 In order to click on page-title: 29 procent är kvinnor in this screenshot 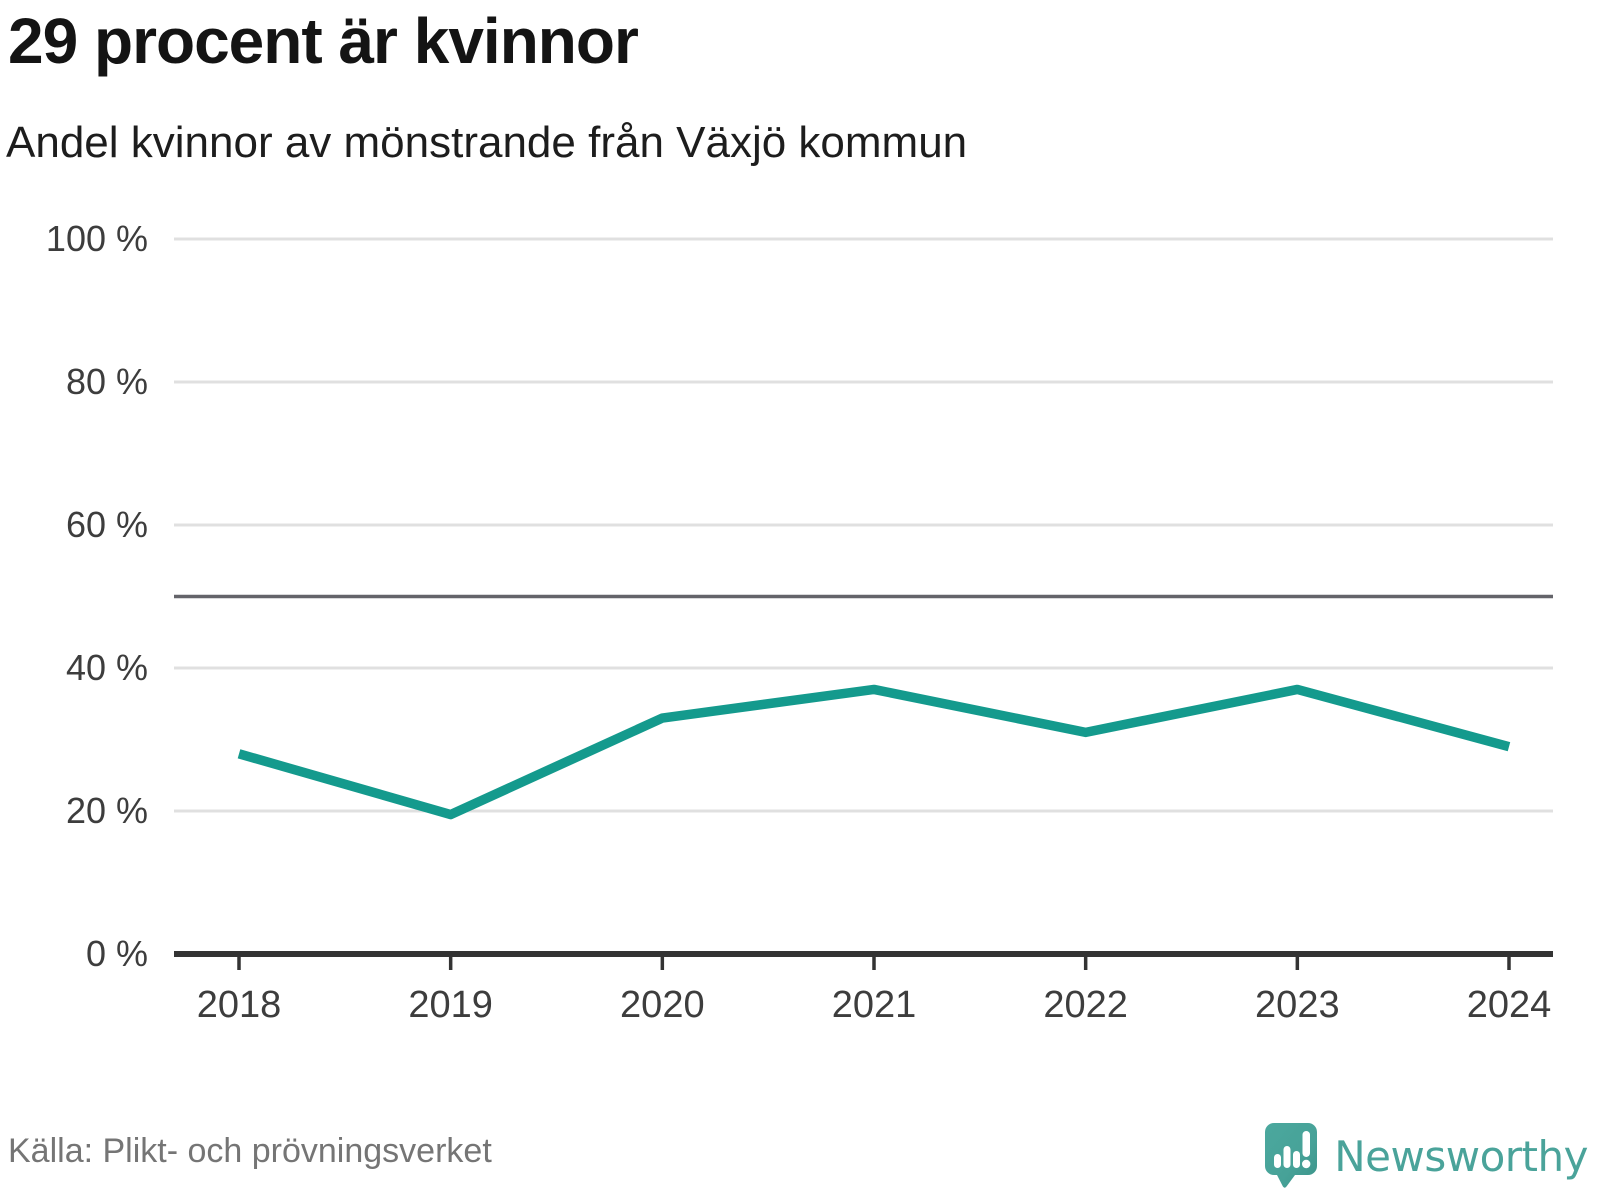, I will do `click(323, 41)`.